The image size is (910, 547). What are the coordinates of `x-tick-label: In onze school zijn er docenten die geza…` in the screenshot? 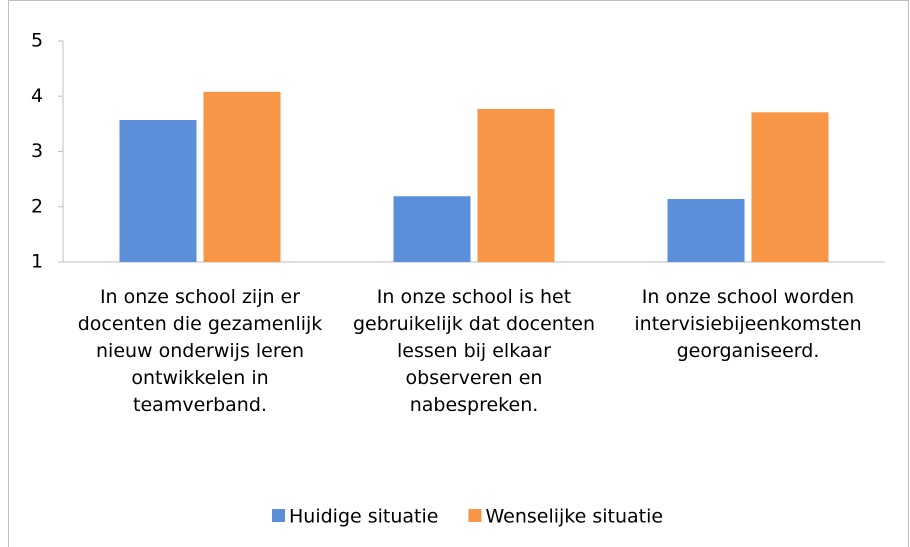 It's located at (200, 351).